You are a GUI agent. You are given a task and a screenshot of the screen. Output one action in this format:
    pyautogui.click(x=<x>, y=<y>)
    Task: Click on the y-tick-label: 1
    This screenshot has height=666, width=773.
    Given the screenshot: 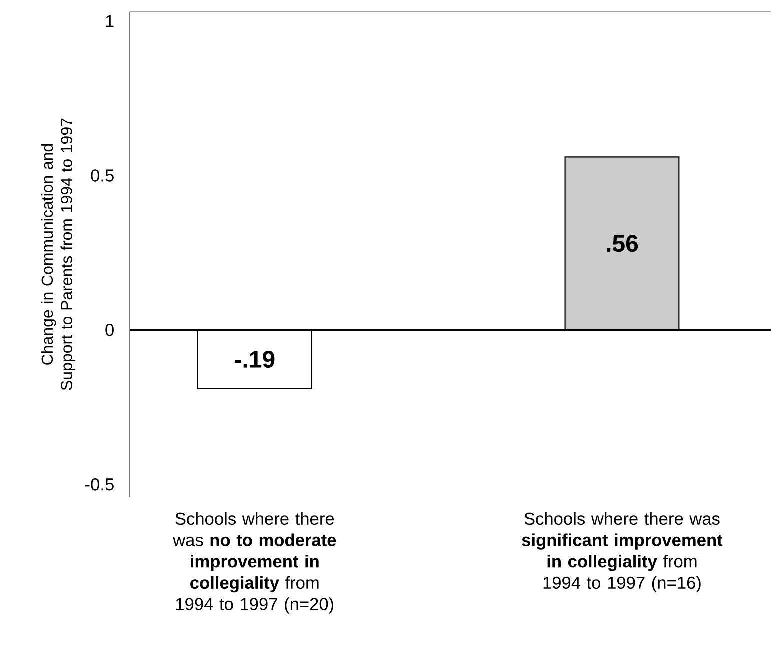 What is the action you would take?
    pyautogui.click(x=110, y=21)
    